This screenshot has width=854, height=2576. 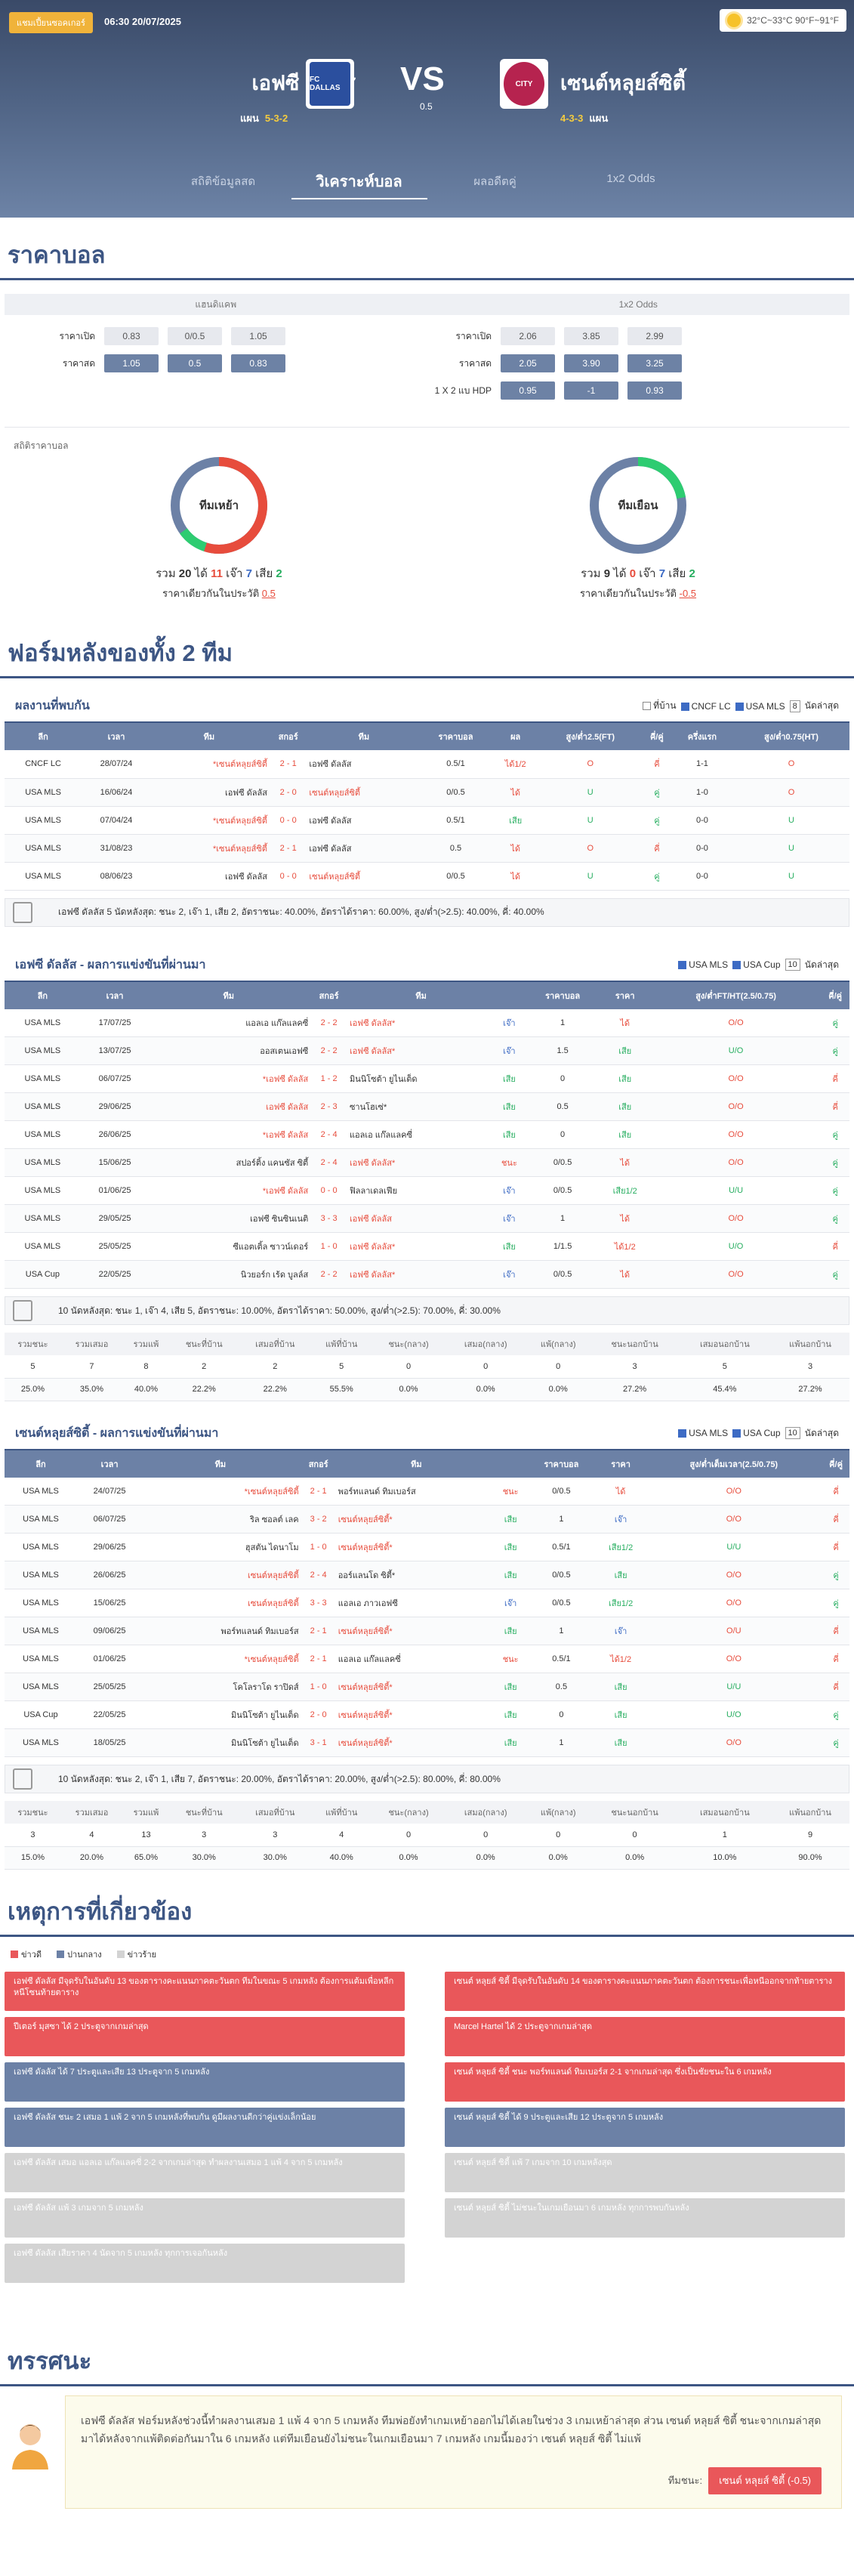 I want to click on stat-percent: 15.0%, so click(x=33, y=1858).